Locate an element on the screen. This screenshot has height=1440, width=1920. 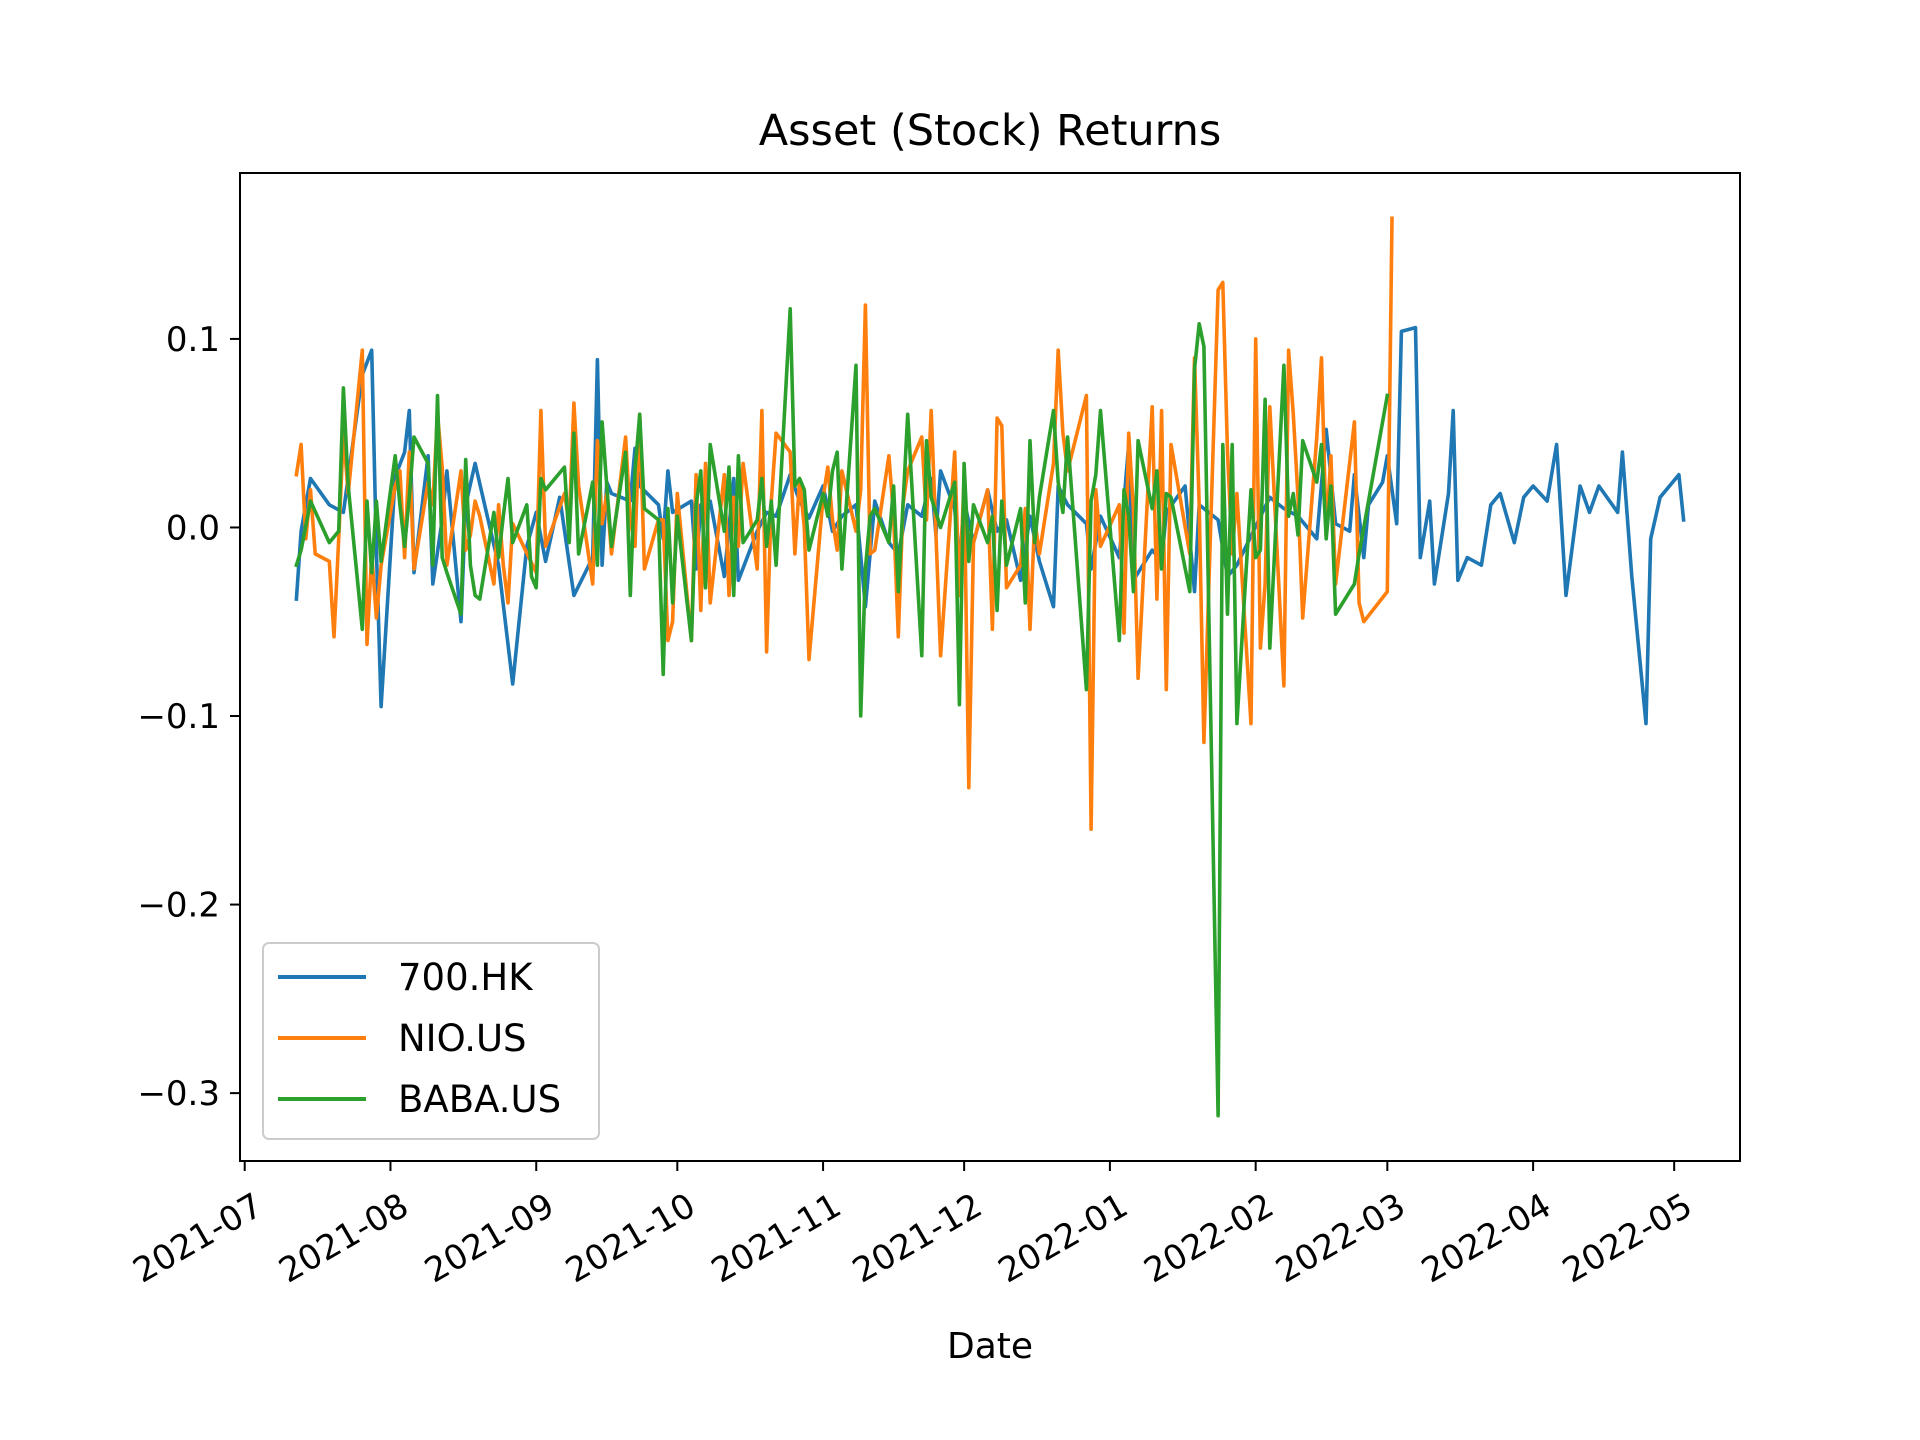
y-axis: 0.1 0.0 −0.1 −0.2 −0.3 is located at coordinates (188, 717).